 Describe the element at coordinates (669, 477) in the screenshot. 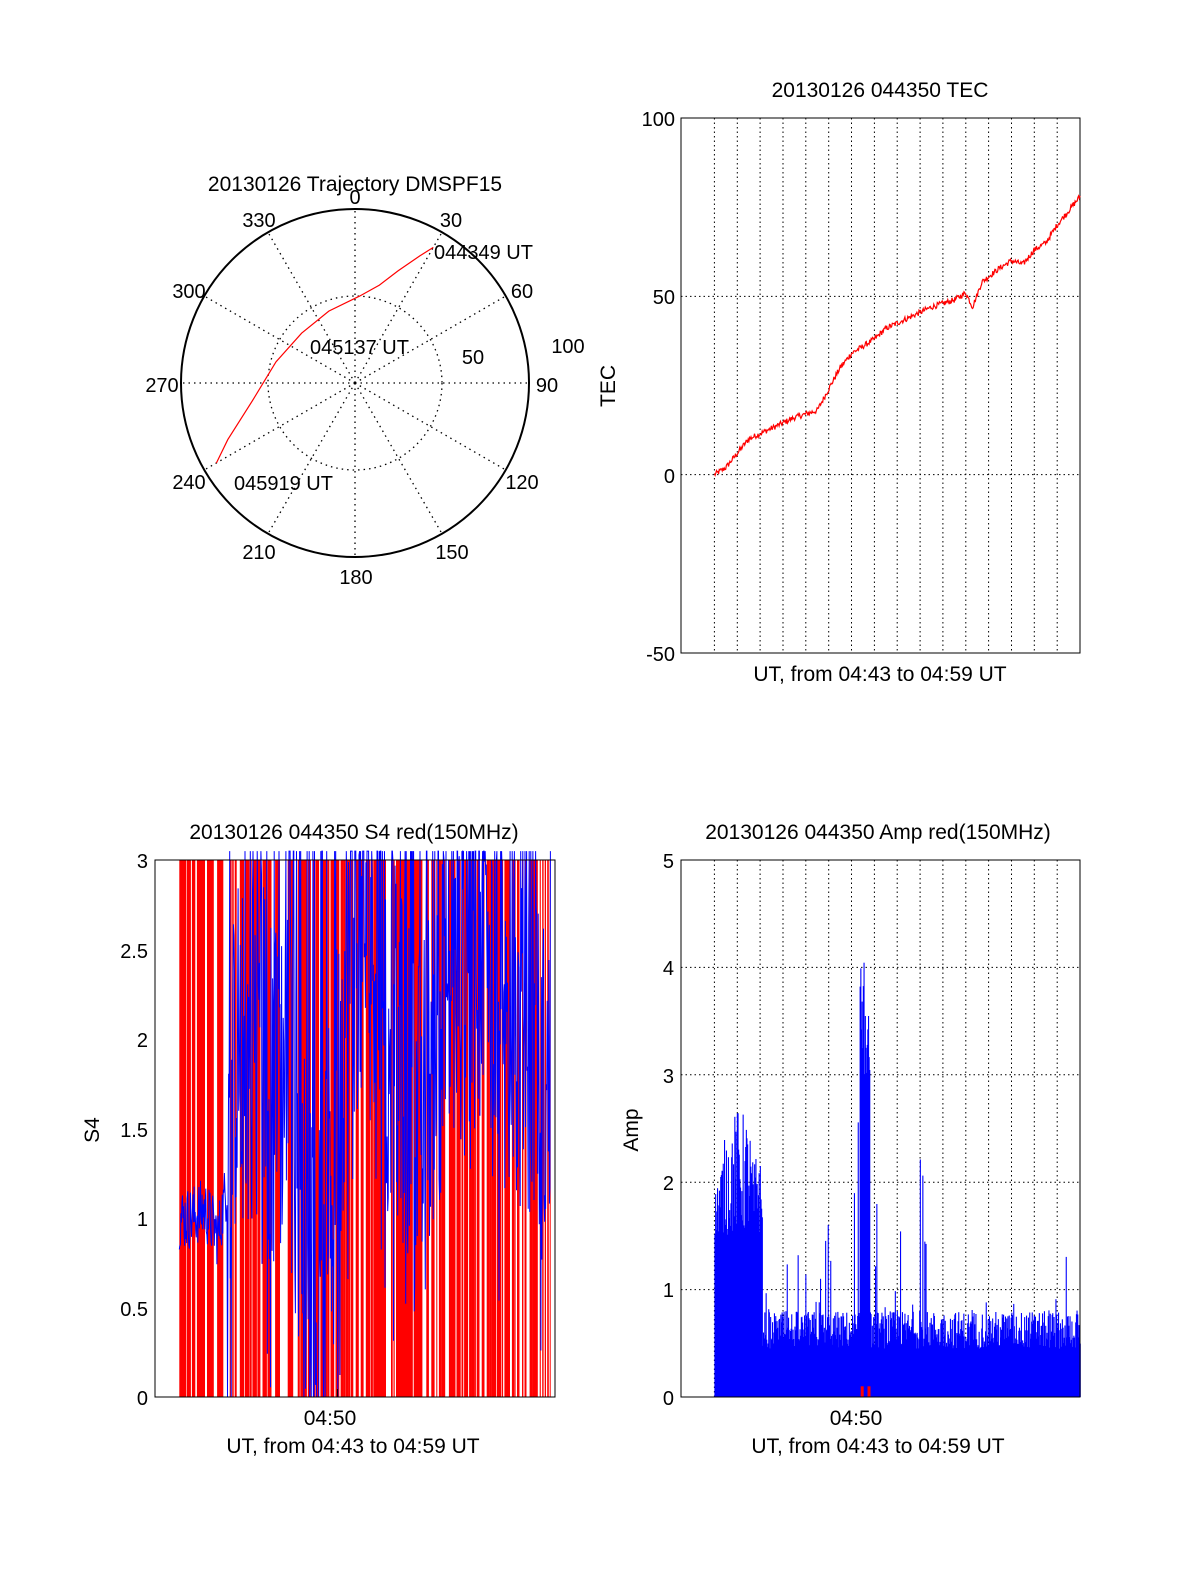

I see `tec-ytick-0: 0` at that location.